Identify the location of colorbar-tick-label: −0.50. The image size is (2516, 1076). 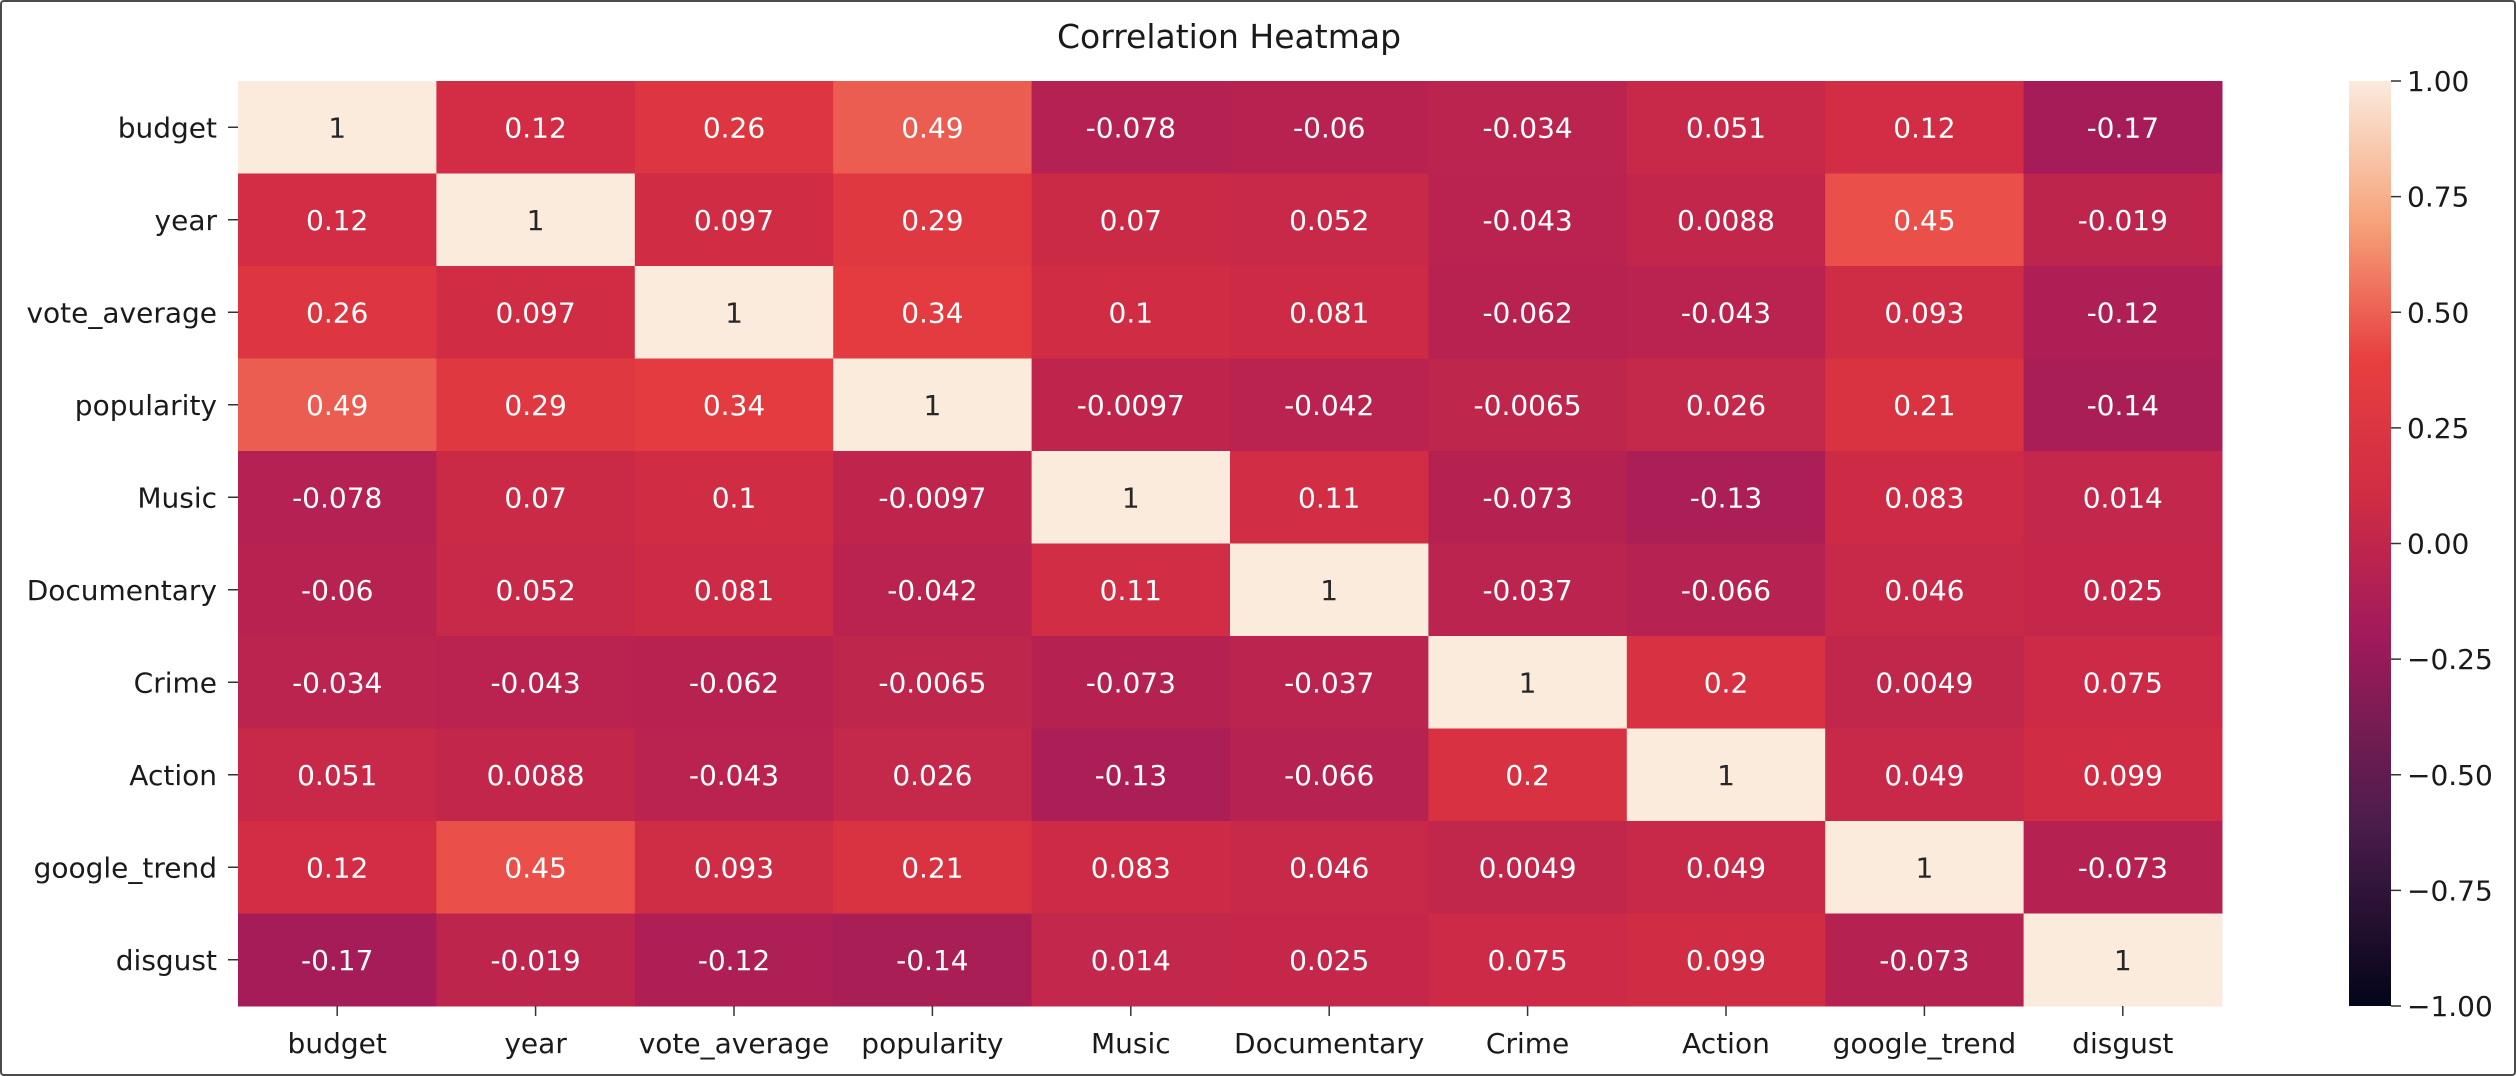
(2450, 775).